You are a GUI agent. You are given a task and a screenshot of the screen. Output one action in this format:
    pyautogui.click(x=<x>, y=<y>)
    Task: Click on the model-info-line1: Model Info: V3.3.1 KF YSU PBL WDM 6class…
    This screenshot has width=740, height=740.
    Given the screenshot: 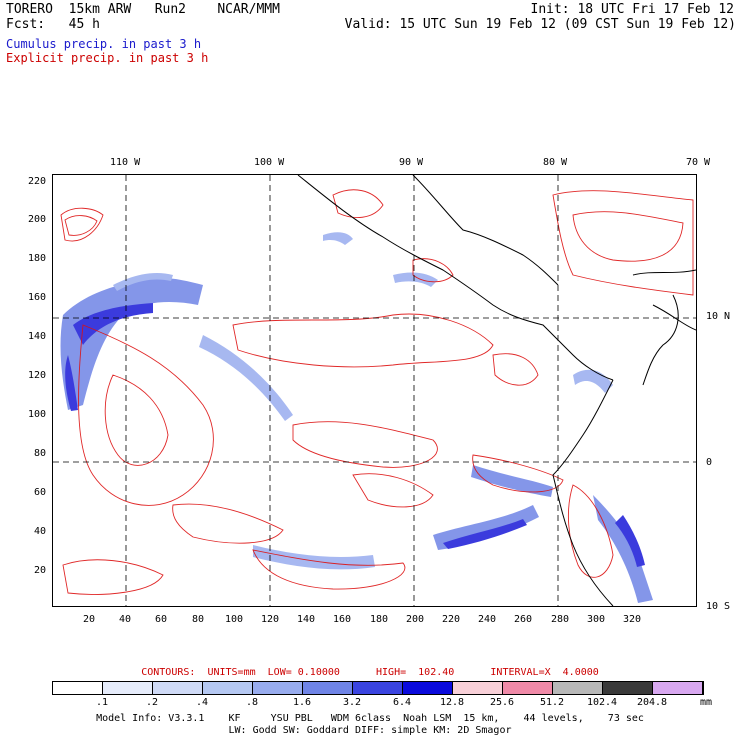 What is the action you would take?
    pyautogui.click(x=370, y=718)
    